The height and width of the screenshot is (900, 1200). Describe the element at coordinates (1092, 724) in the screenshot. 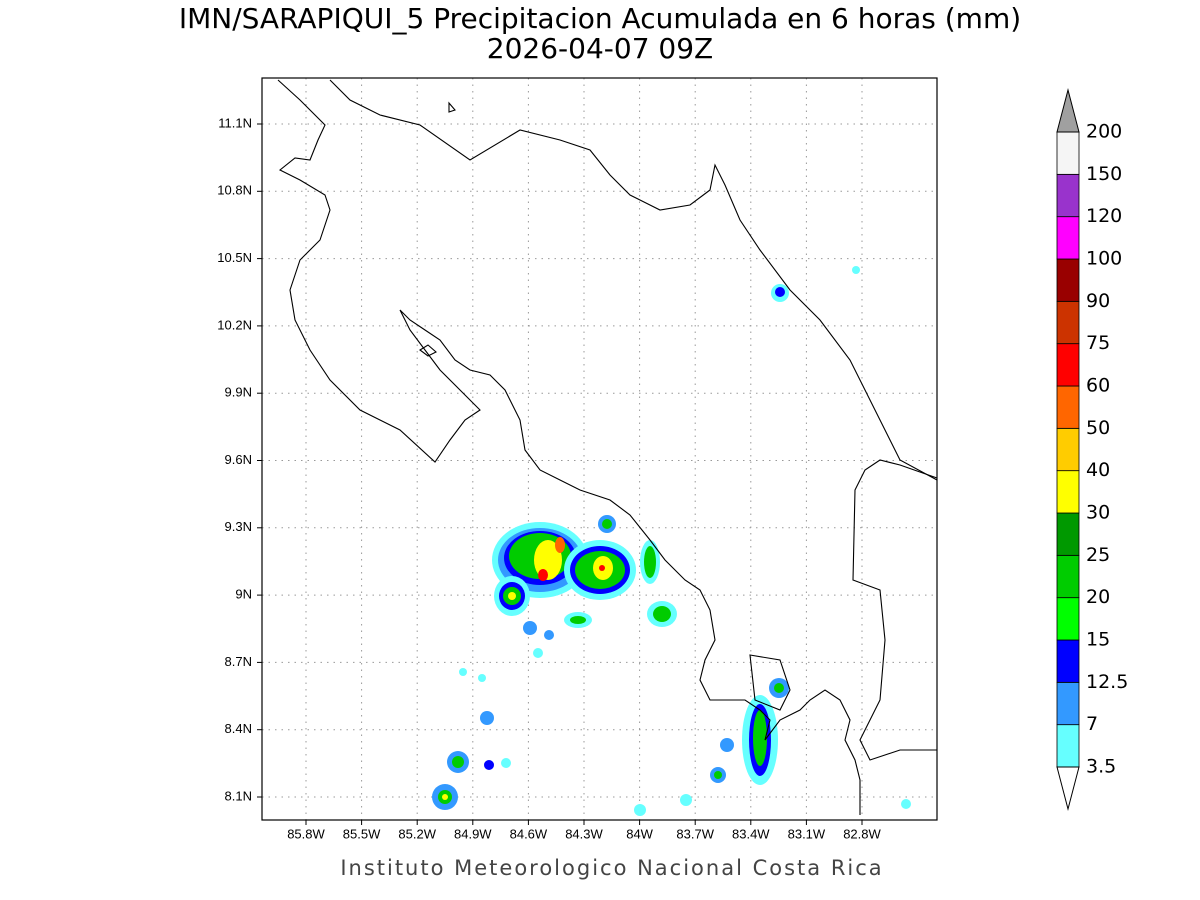

I see `colorbar-label: 7` at that location.